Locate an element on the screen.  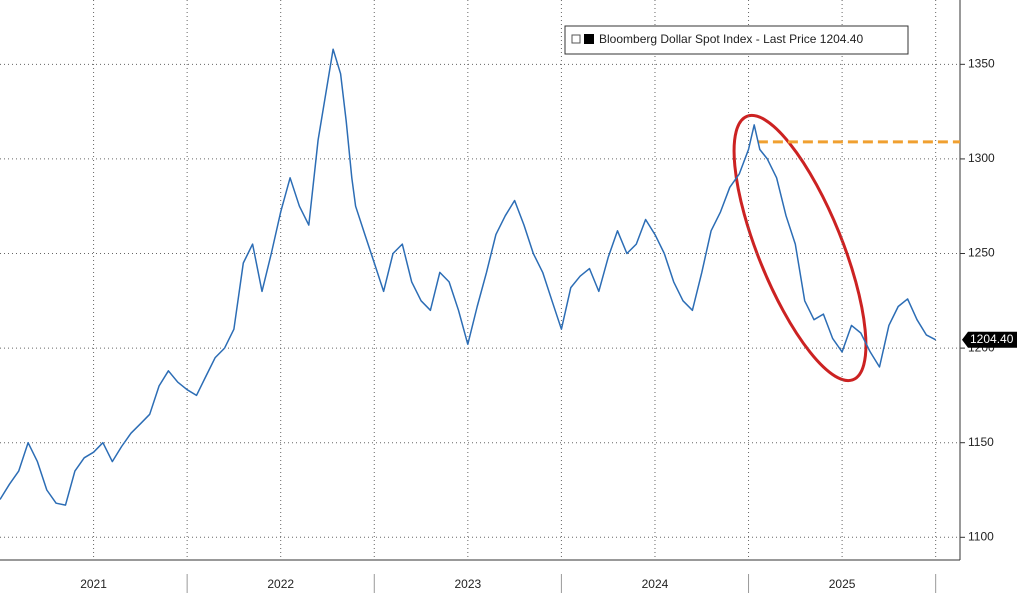
highlight-ellipse is located at coordinates (800, 248).